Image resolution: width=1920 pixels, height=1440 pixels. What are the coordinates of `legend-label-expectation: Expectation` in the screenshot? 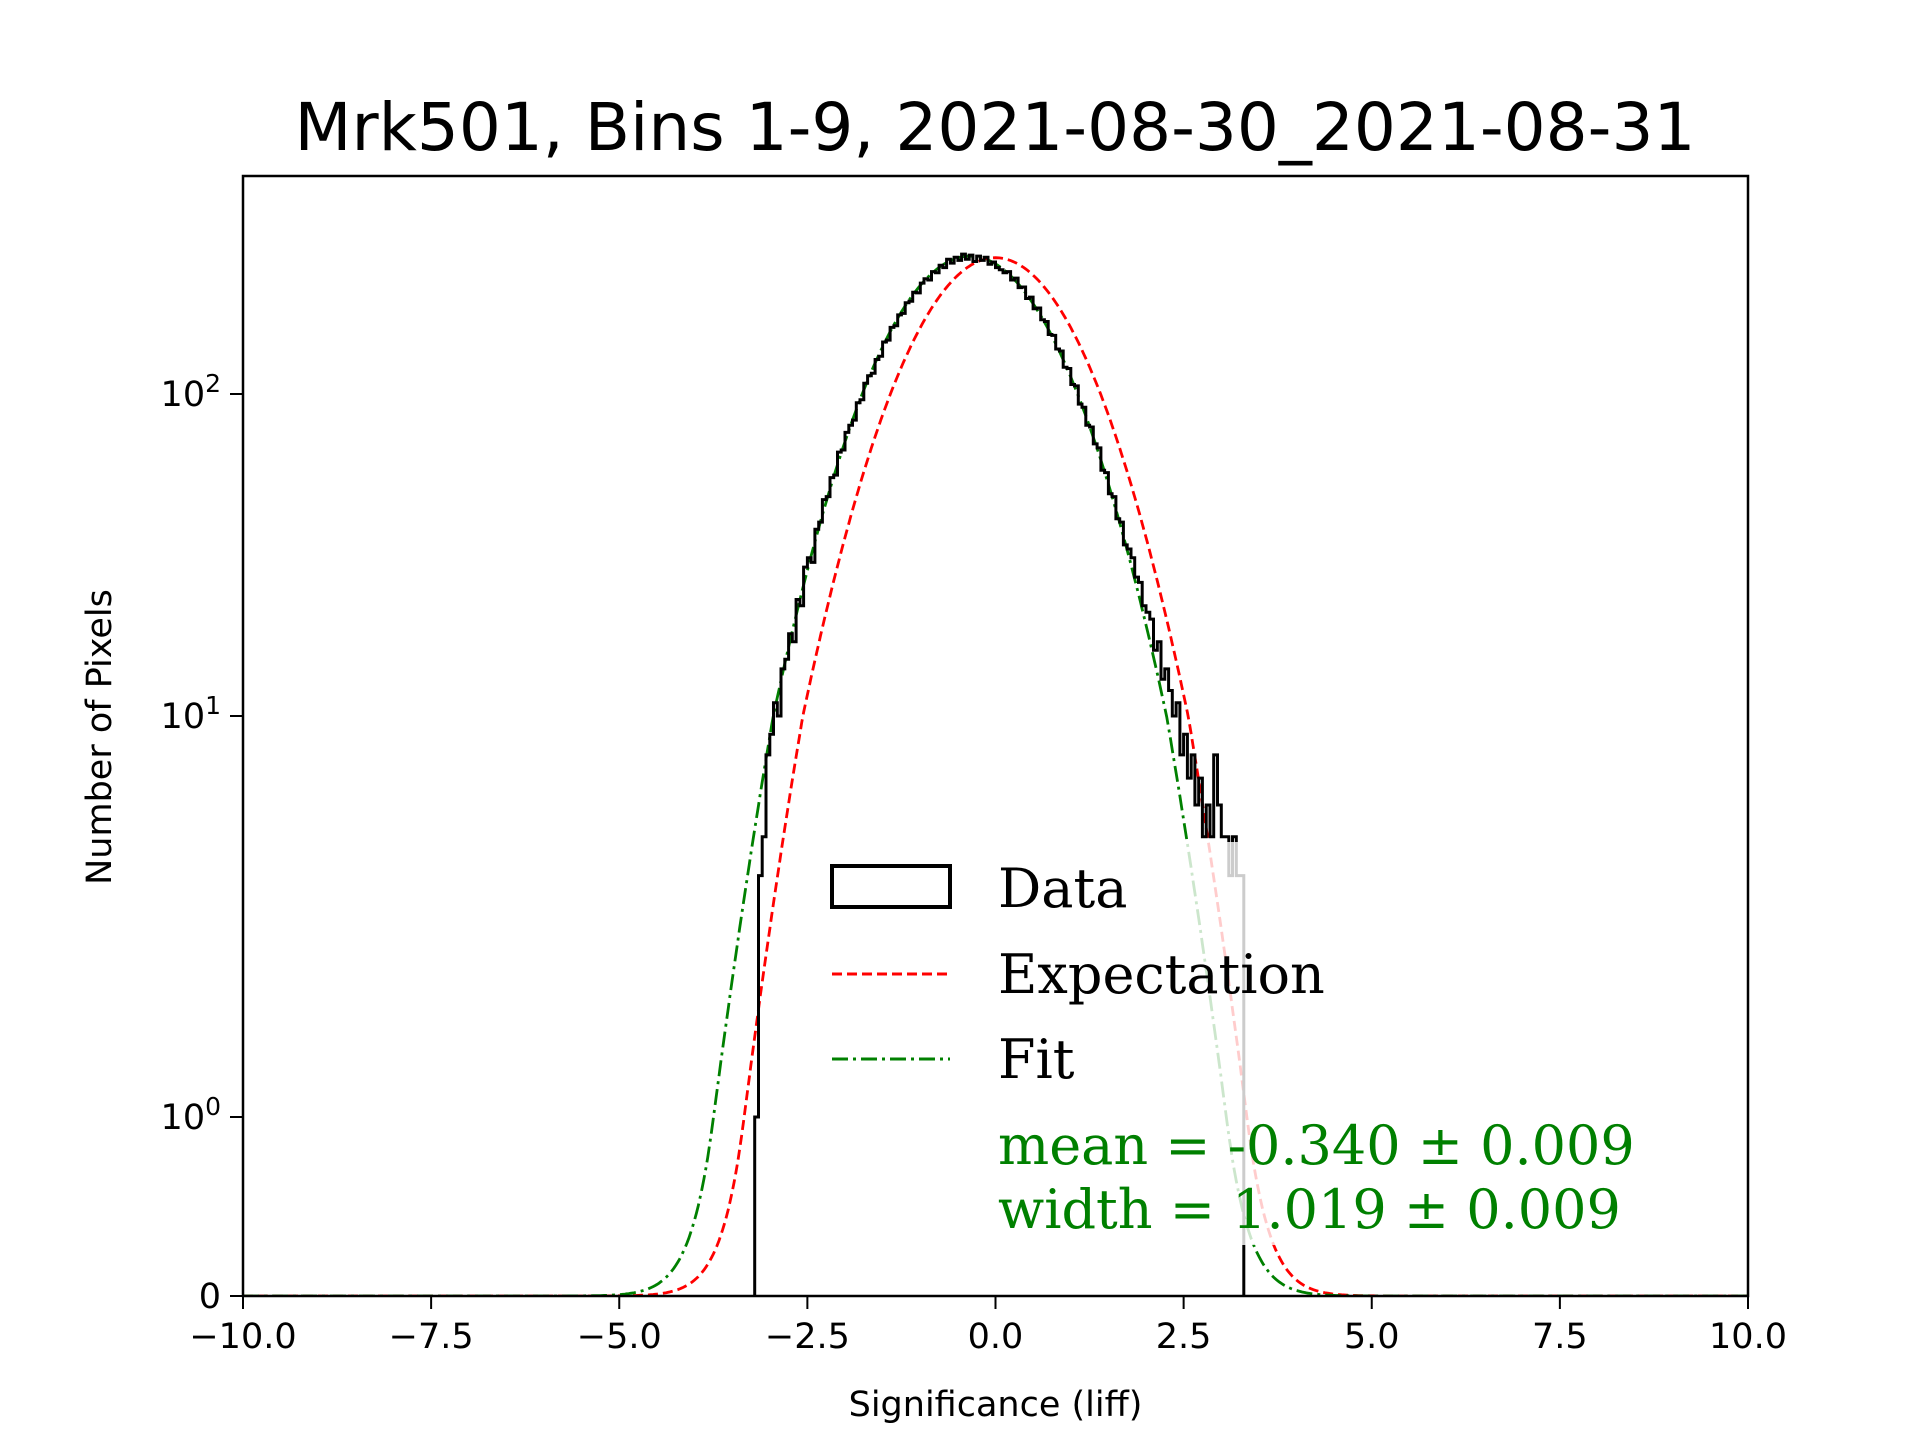 It's located at (1161, 974).